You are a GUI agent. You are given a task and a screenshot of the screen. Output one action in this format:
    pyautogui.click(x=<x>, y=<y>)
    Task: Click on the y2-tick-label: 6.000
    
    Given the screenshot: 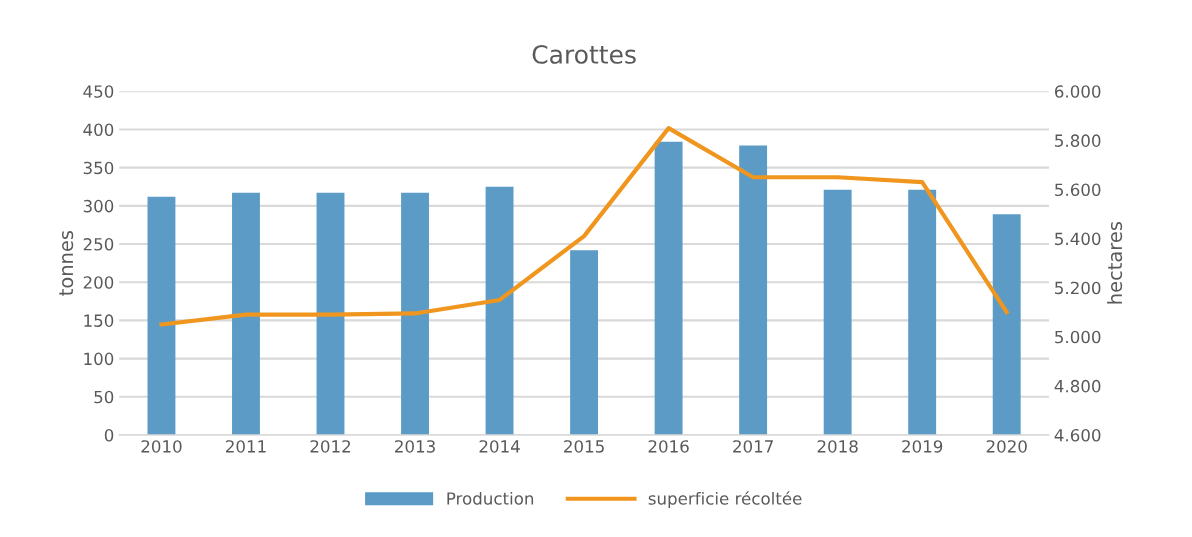 What is the action you would take?
    pyautogui.click(x=1077, y=91)
    